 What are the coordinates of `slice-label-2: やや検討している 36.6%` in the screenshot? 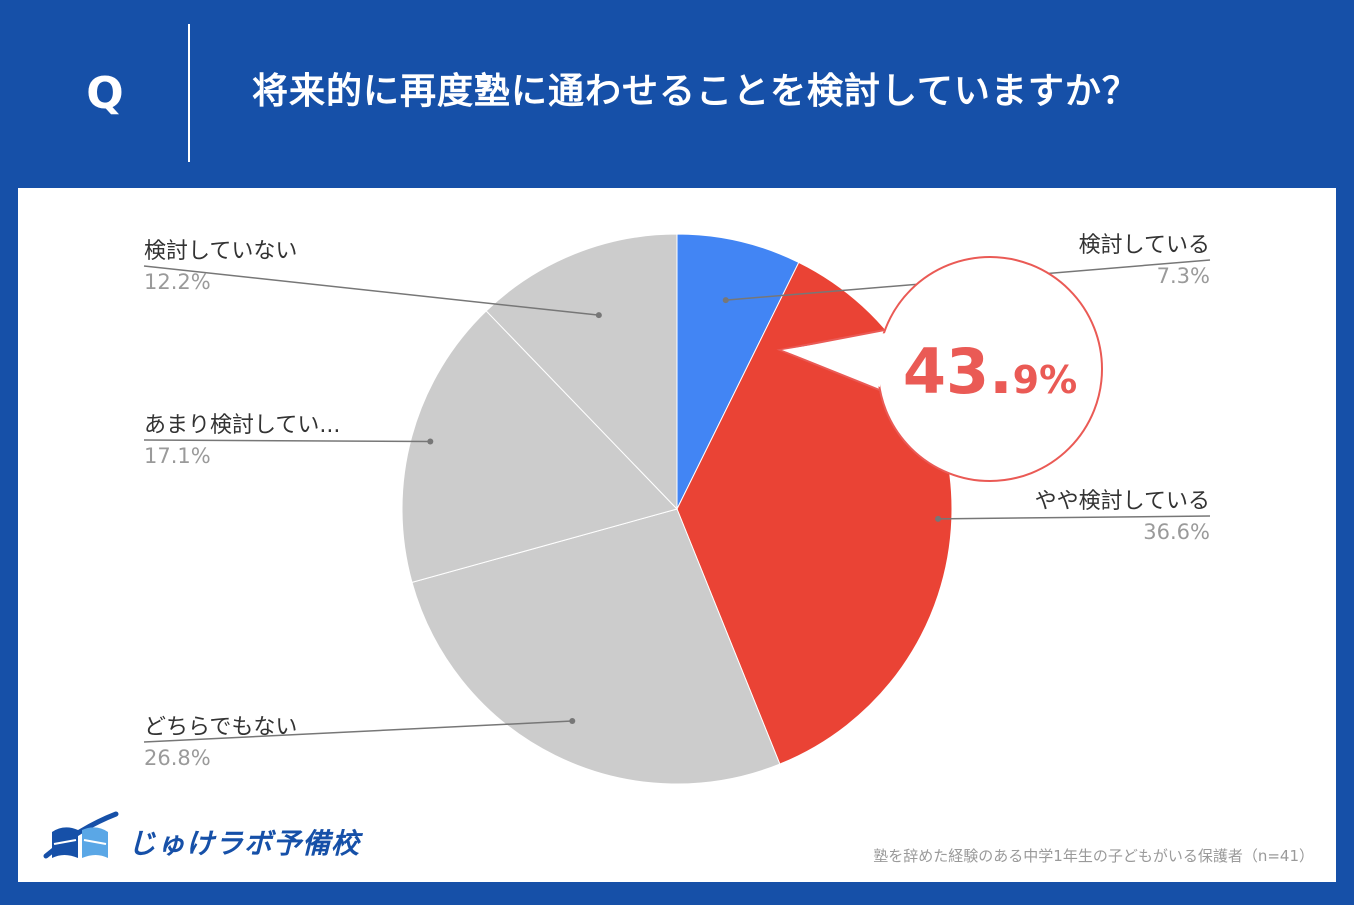 It's located at (1073, 516).